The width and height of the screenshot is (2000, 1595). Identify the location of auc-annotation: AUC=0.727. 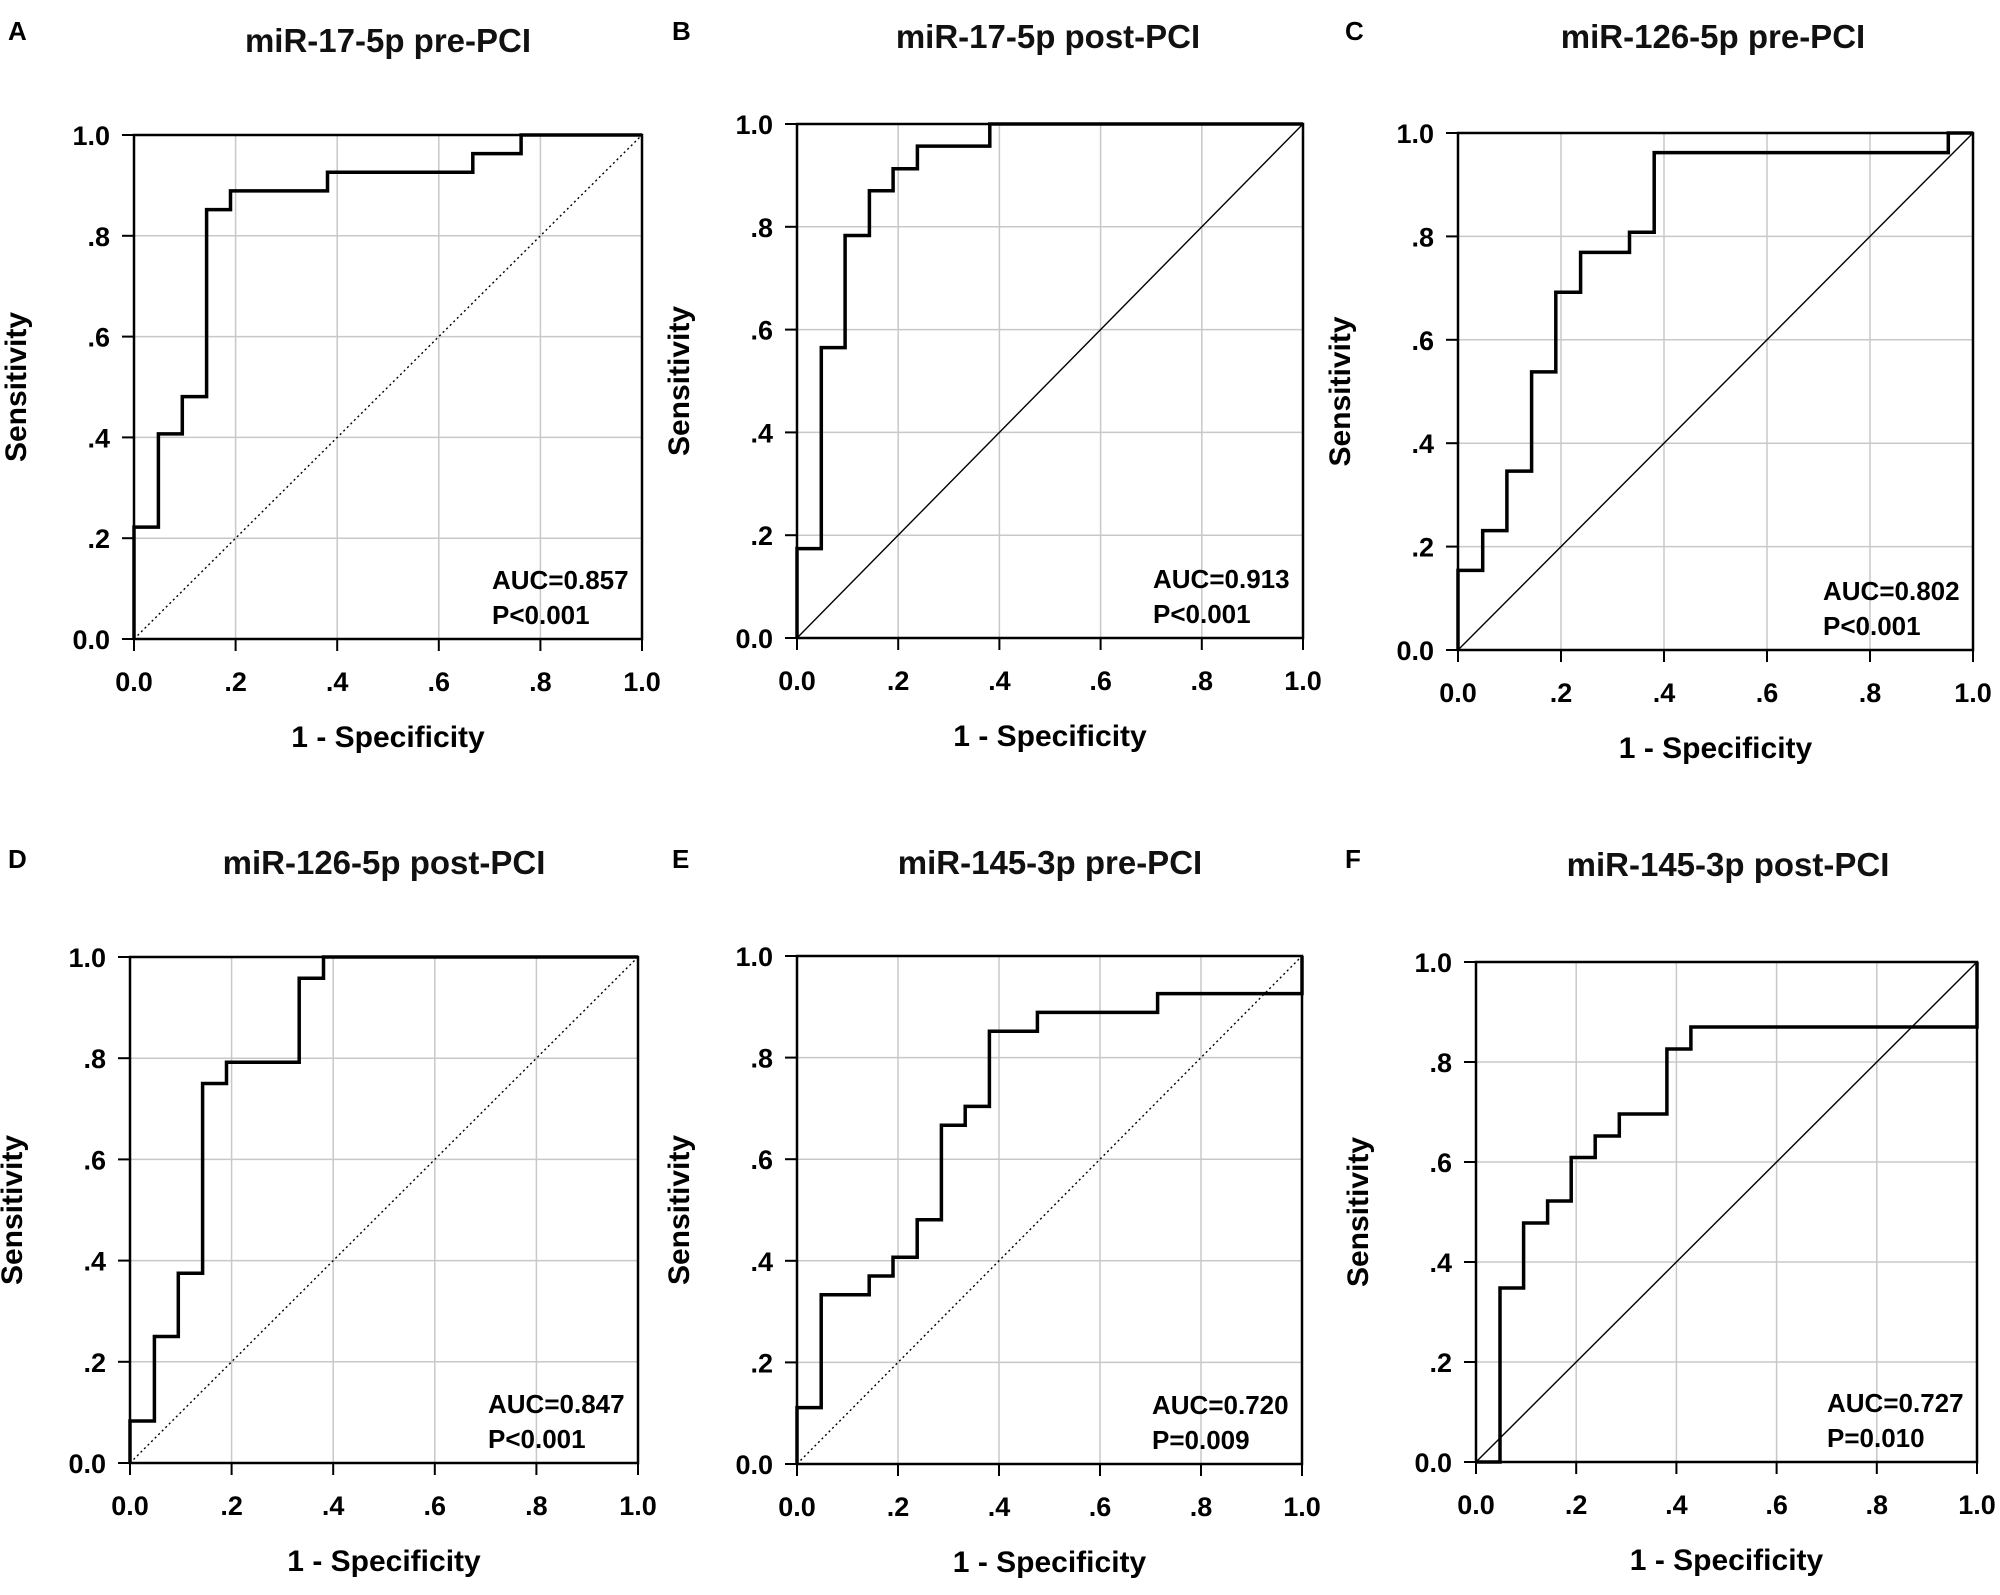
(1895, 1403).